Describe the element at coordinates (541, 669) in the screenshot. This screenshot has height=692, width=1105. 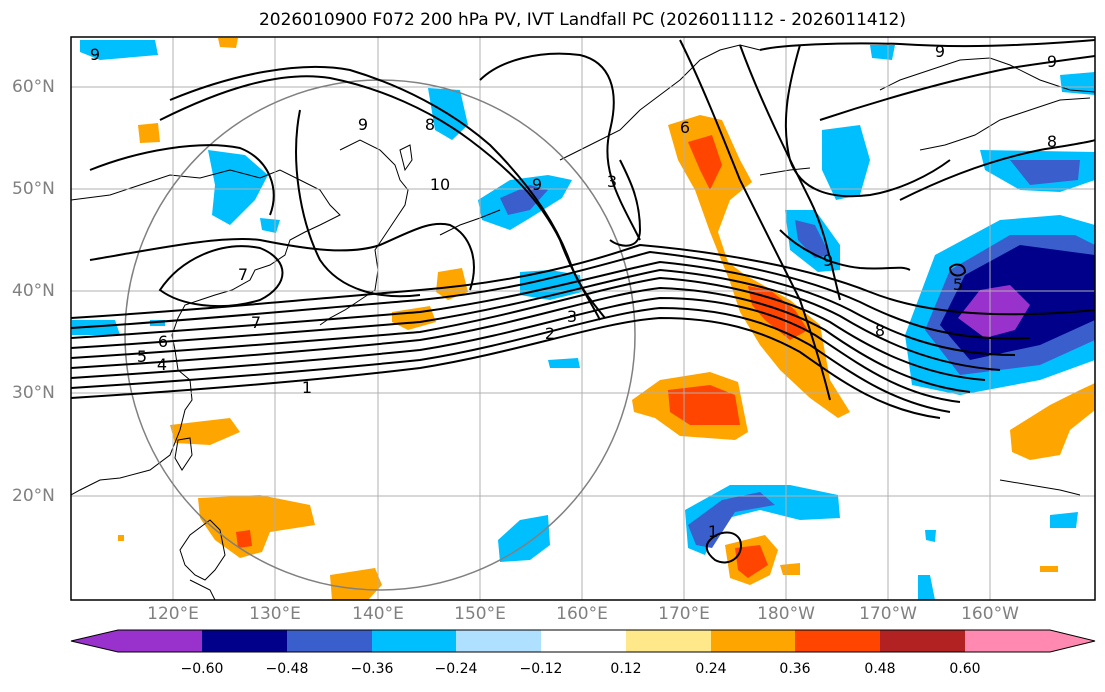
I see `colorbar-tick-label: −0.12` at that location.